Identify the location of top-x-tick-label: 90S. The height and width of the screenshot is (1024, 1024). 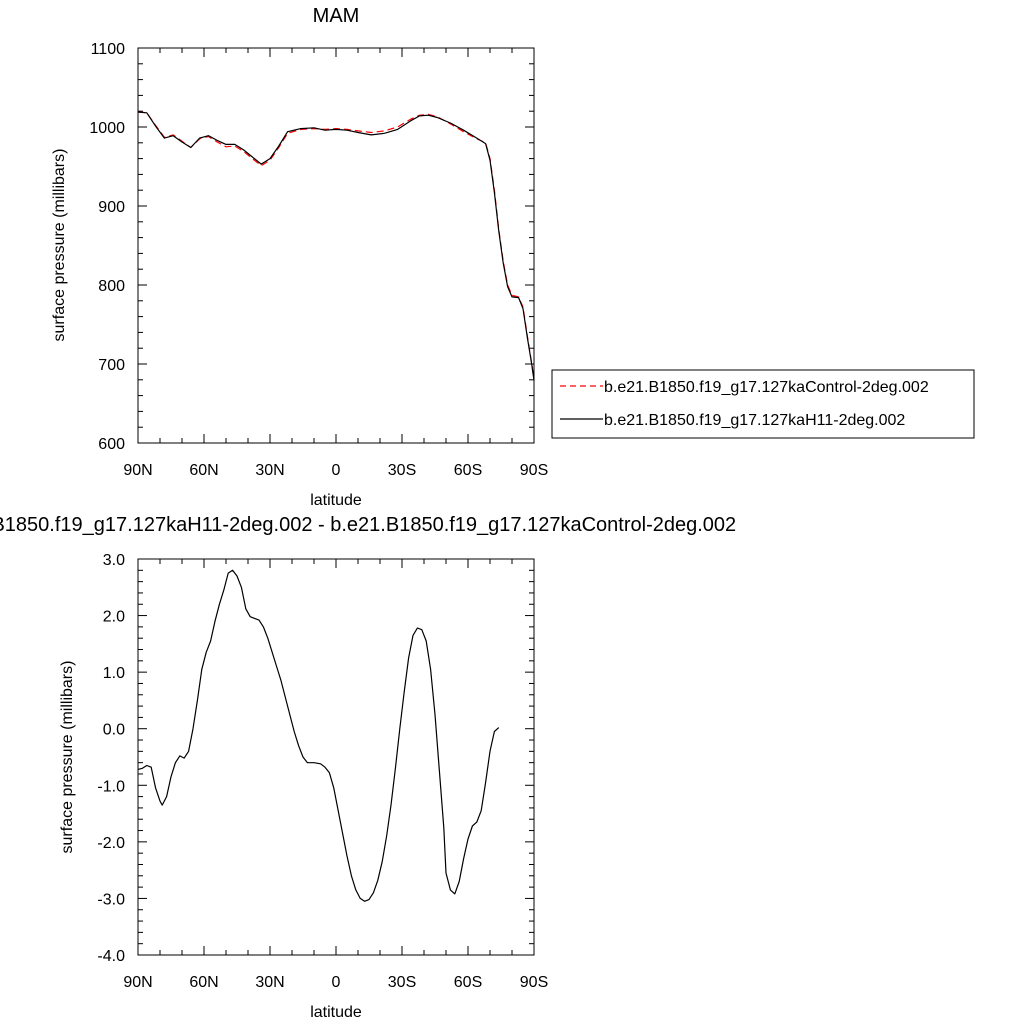
(534, 470).